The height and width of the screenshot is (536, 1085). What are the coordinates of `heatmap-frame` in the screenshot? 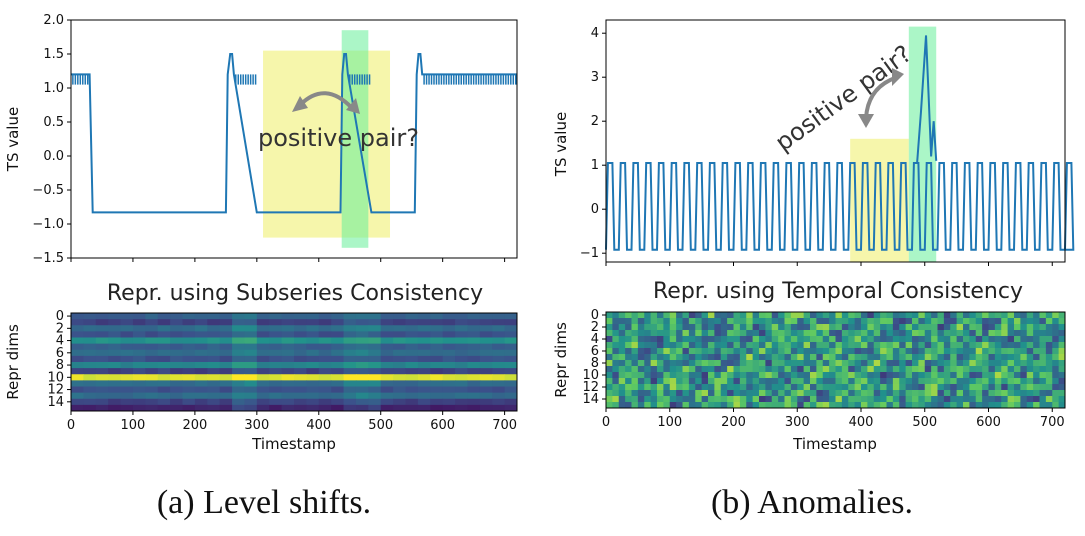 It's located at (294, 362).